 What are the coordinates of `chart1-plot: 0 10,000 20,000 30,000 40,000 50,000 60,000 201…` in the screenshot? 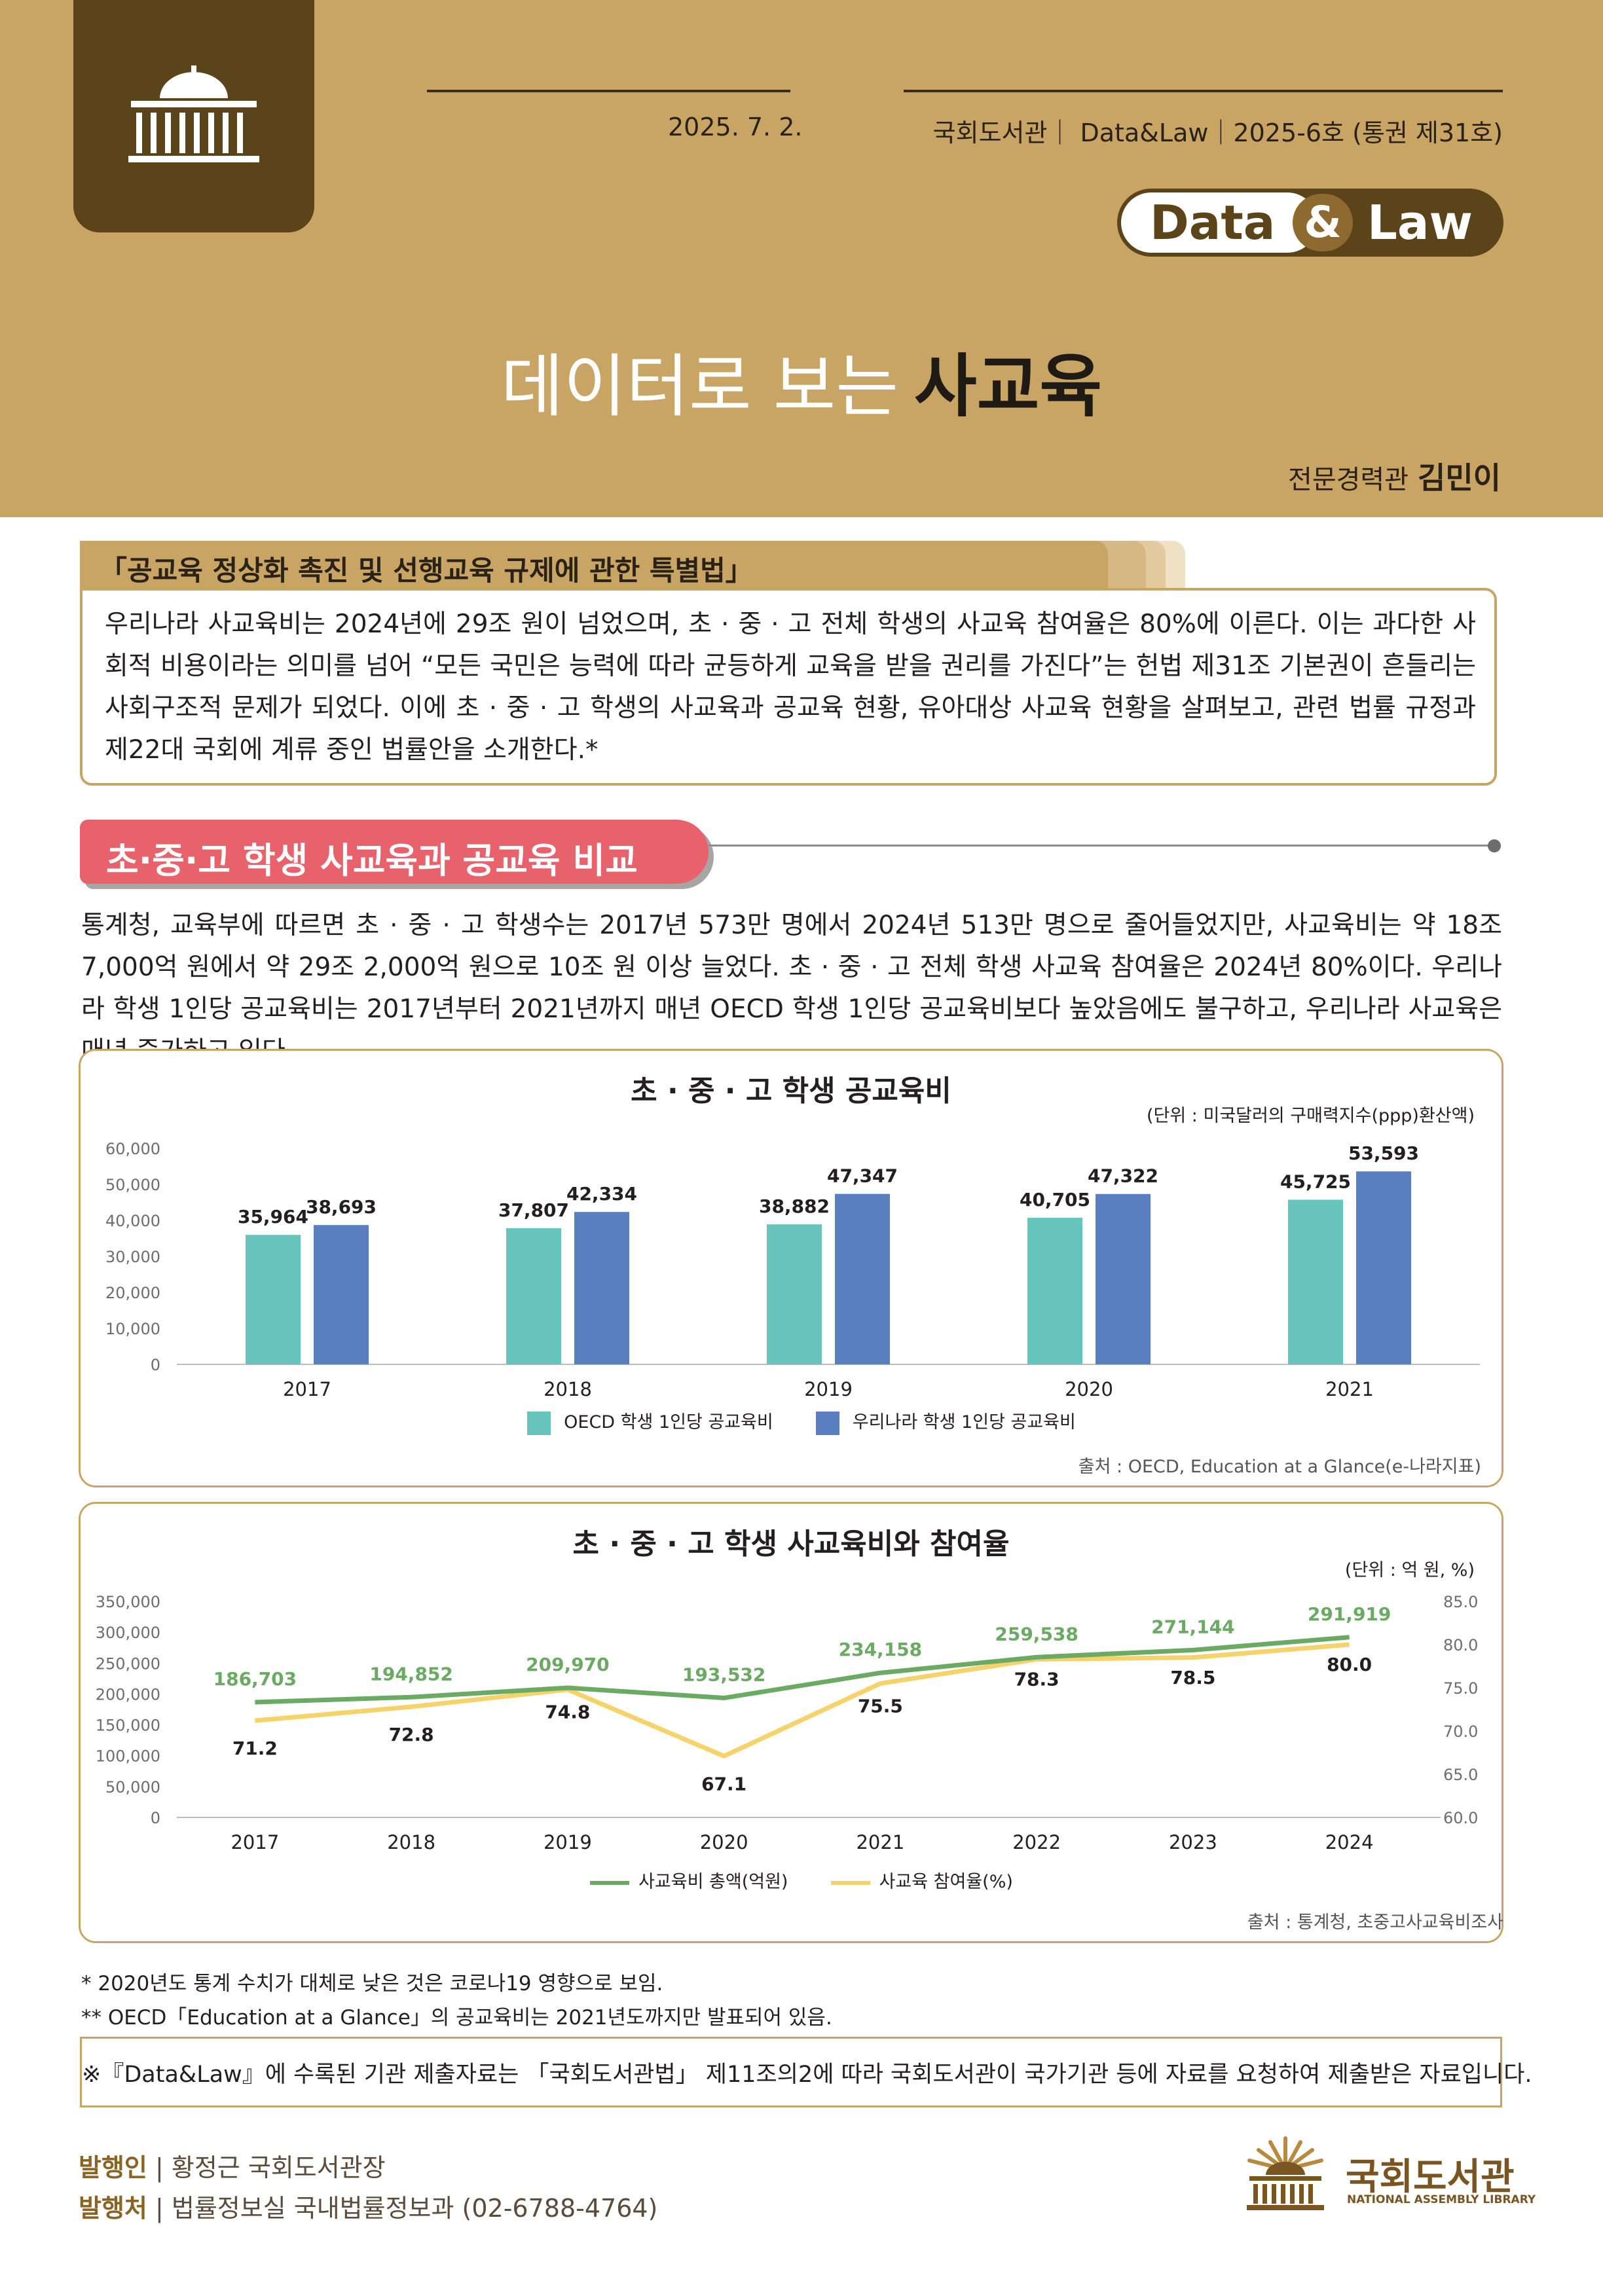 It's located at (792, 1270).